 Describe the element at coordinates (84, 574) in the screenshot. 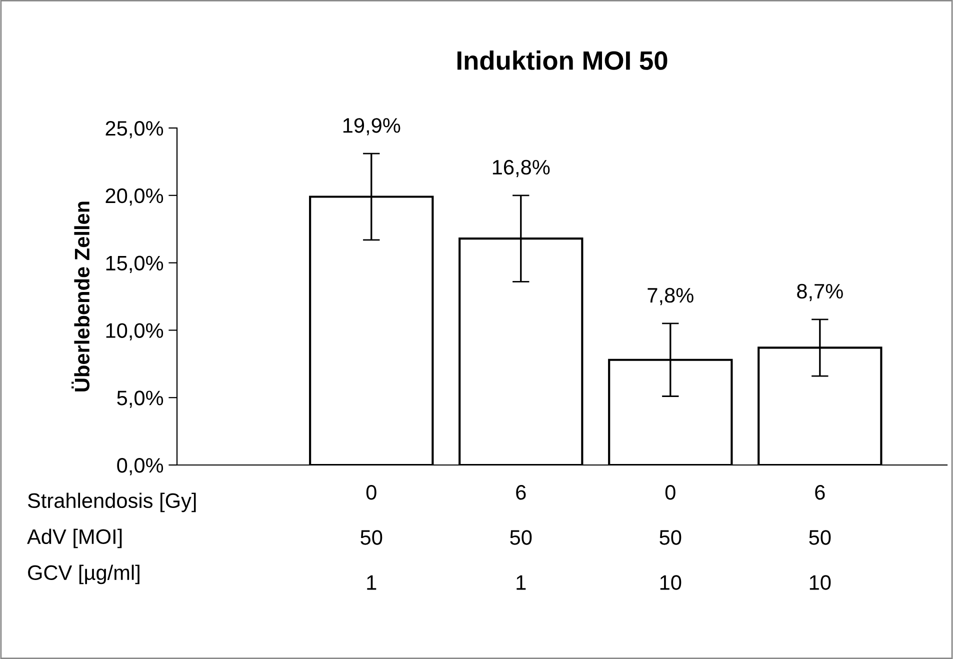

I see `text: GCV [µg/ml]` at that location.